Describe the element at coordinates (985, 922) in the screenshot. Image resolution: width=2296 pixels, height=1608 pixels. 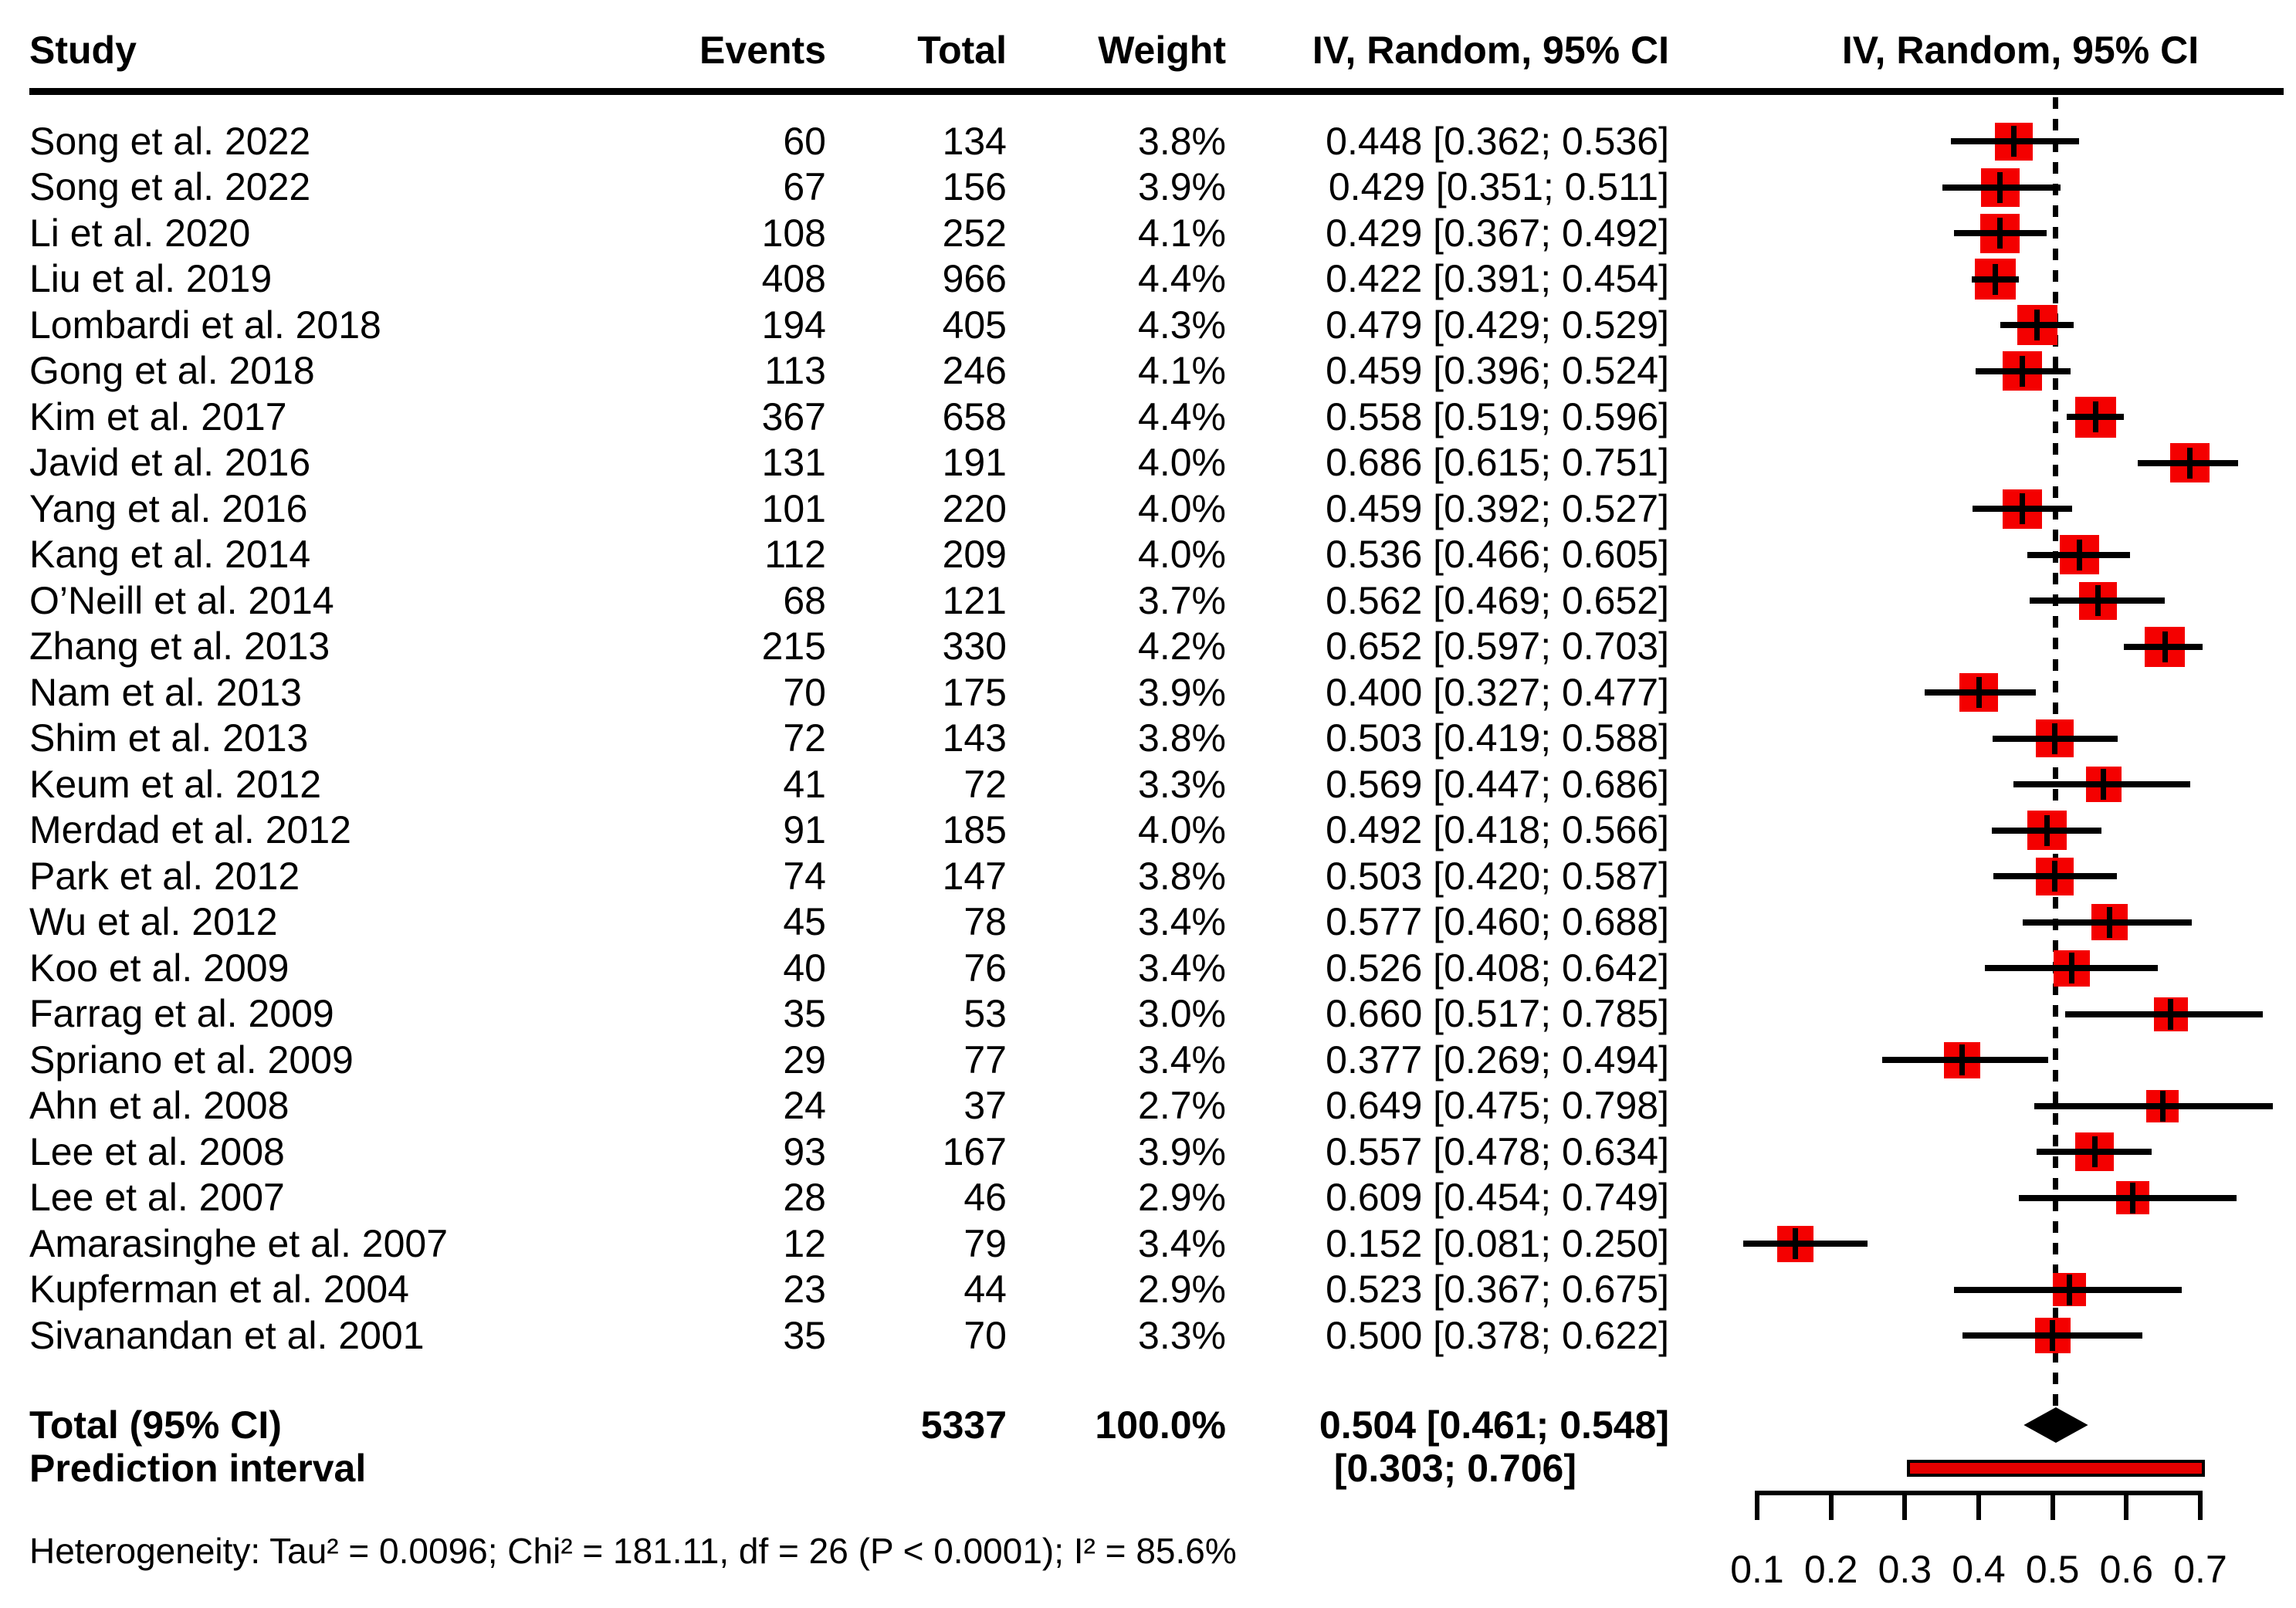
I see `total-value: 78` at that location.